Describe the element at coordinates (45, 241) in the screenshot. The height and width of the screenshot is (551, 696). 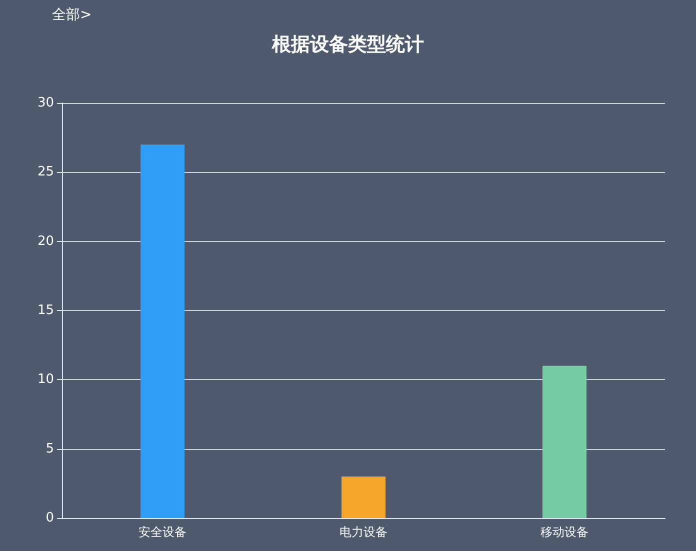
I see `y-tick-label: 20` at that location.